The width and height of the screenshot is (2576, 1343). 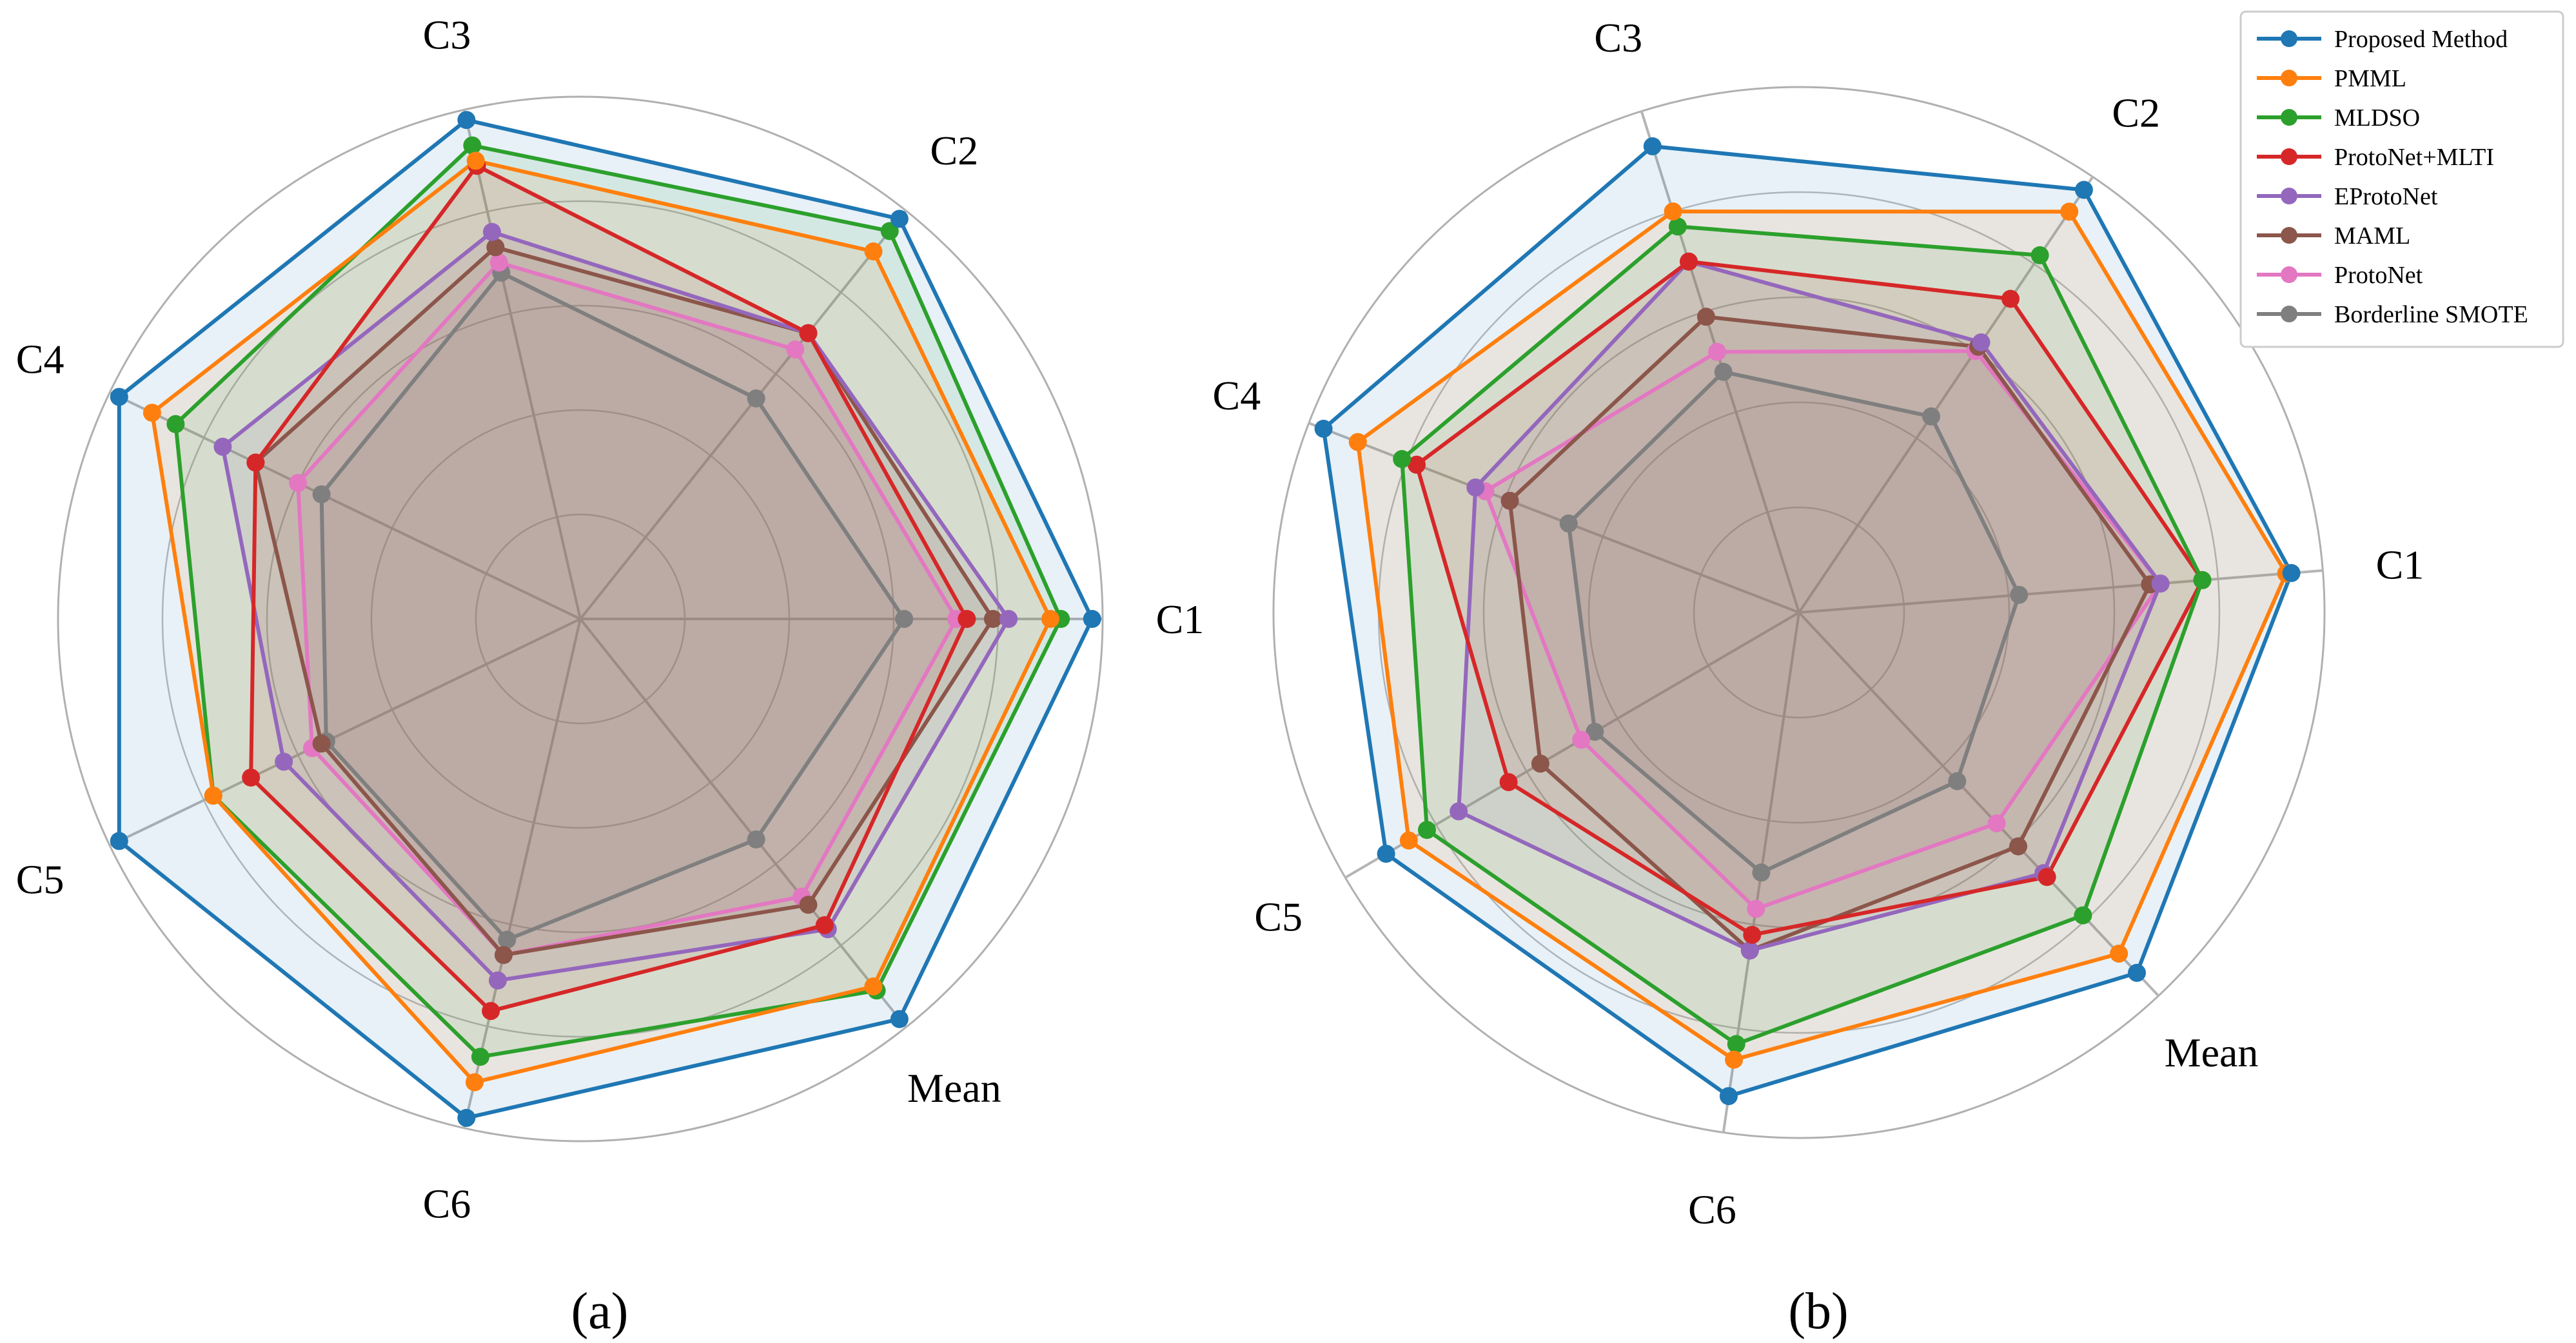 I want to click on legend-item-borderline-smote: Borderline SMOTE, so click(x=2392, y=314).